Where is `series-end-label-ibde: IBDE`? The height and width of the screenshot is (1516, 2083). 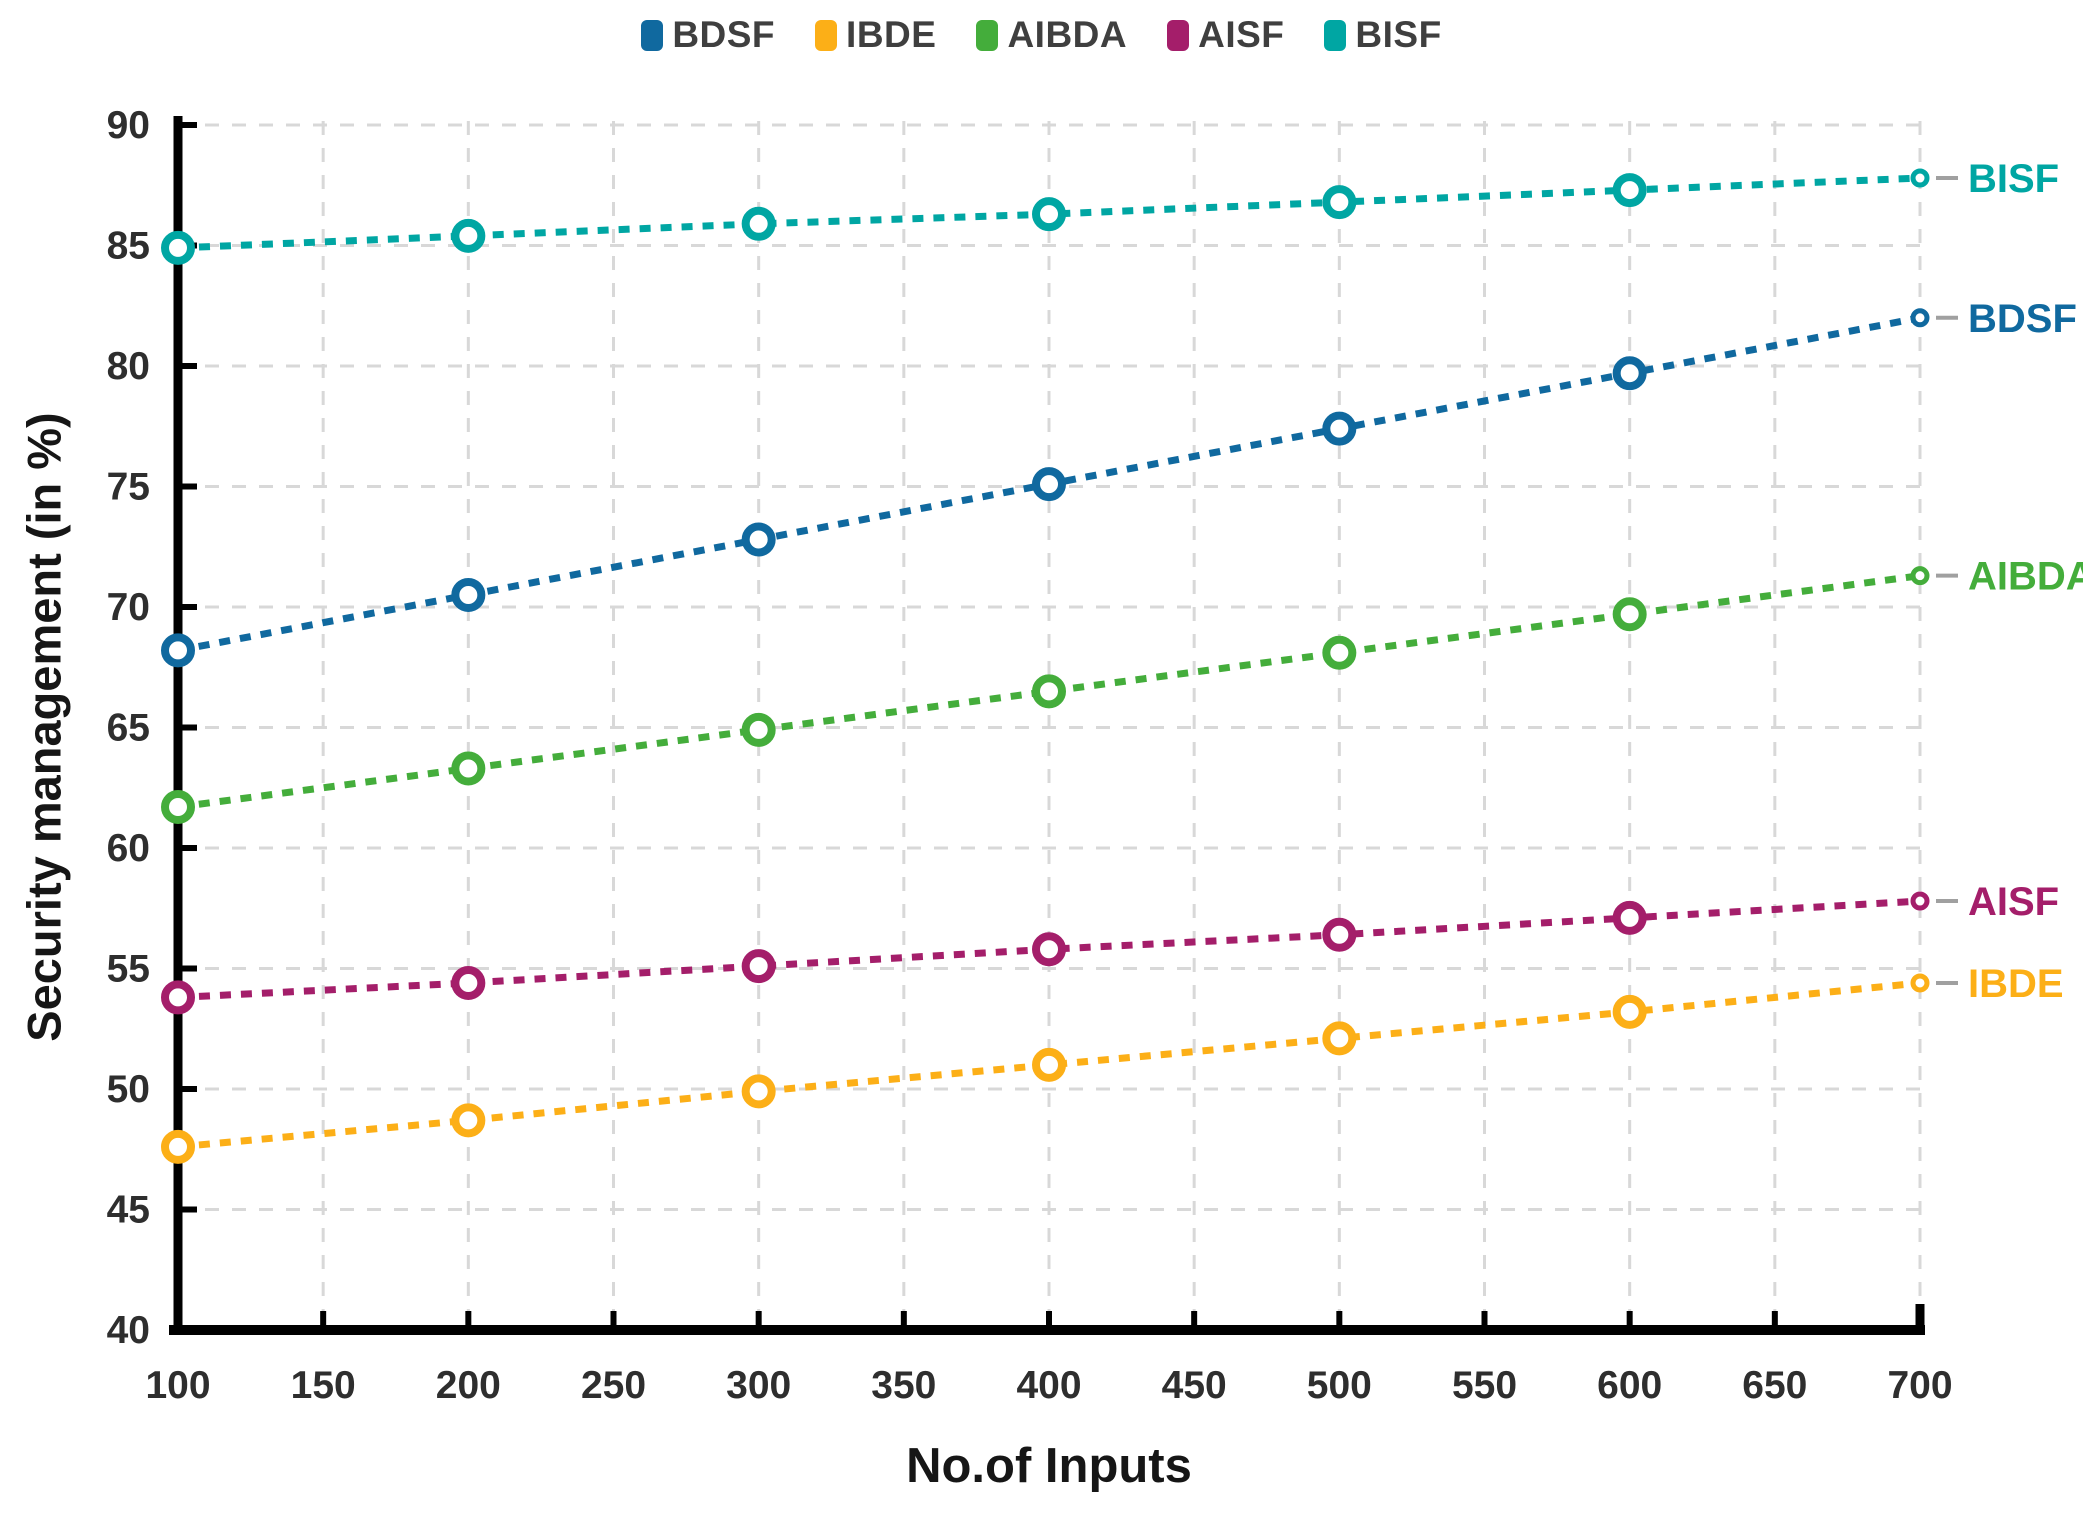 series-end-label-ibde: IBDE is located at coordinates (2016, 984).